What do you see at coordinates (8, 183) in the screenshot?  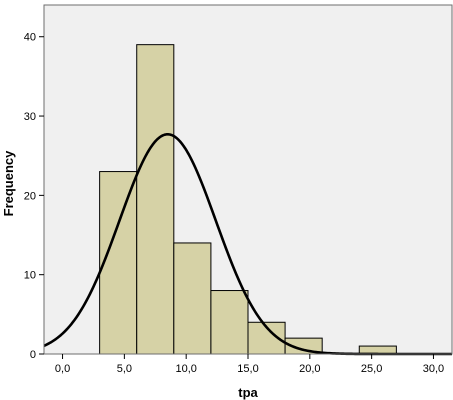 I see `y-axis-title: Frequency` at bounding box center [8, 183].